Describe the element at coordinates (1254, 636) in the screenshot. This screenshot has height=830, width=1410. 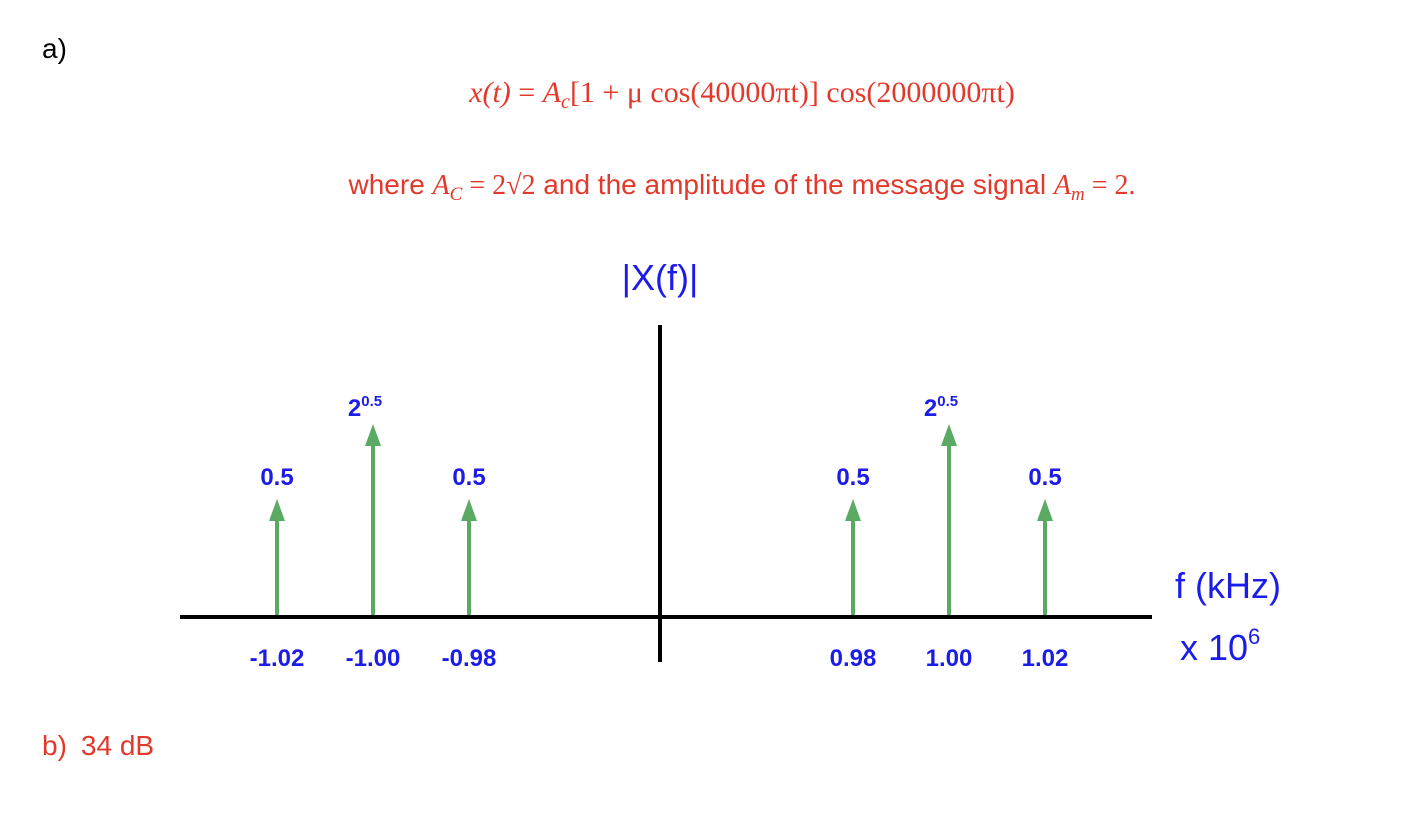
I see `x-scale-exponent: 6` at that location.